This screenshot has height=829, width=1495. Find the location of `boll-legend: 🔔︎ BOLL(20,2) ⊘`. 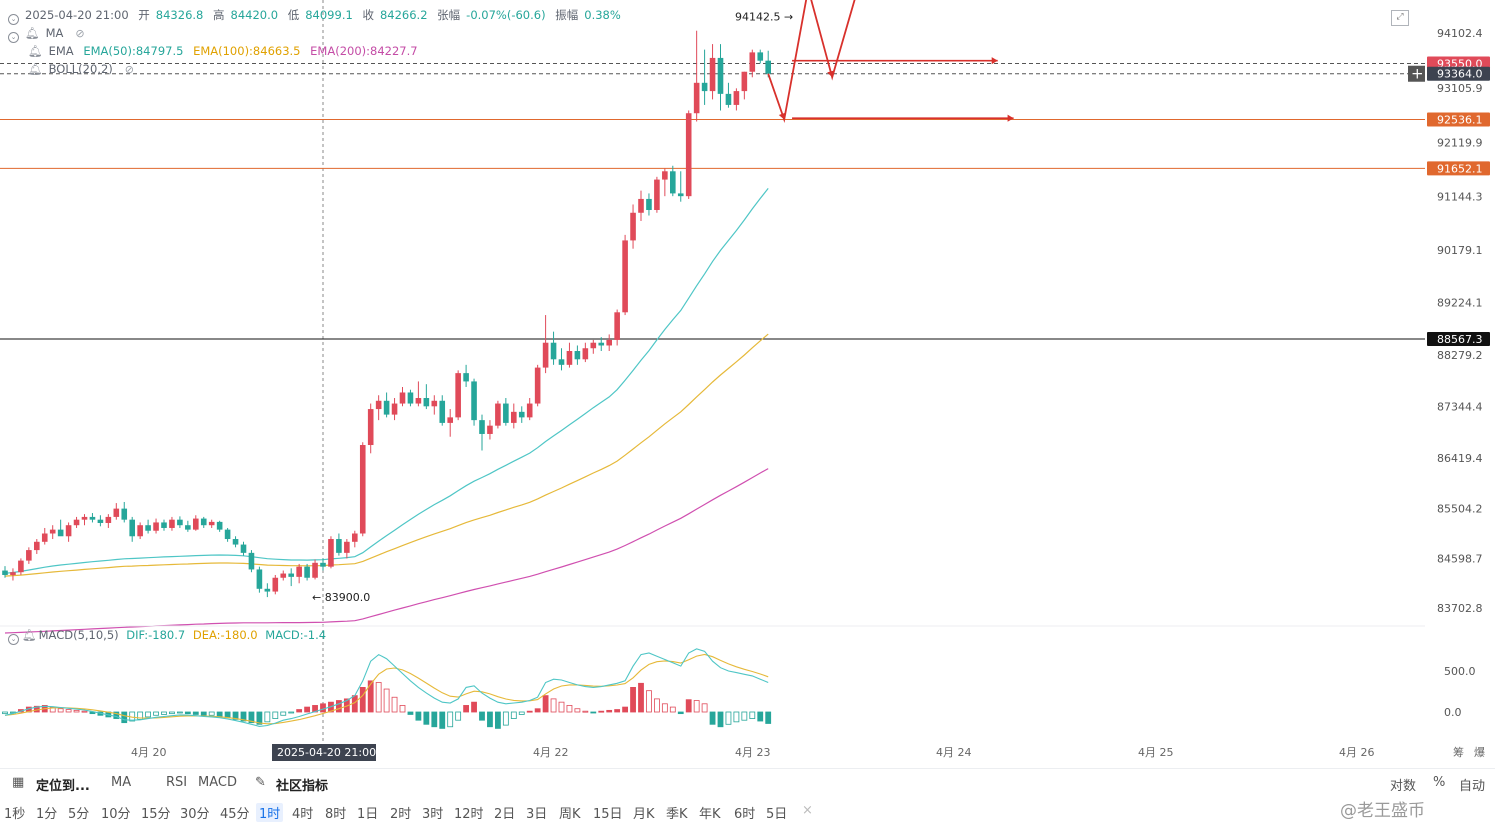

boll-legend: 🔔︎ BOLL(20,2) ⊘ is located at coordinates (74, 69).